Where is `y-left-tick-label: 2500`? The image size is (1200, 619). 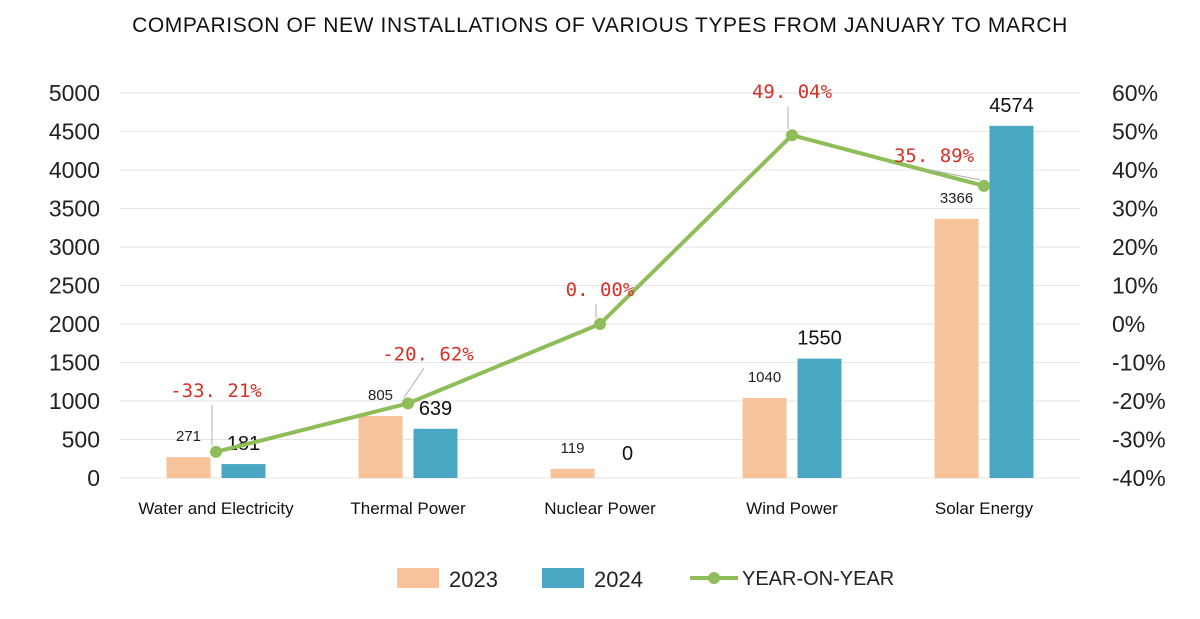
y-left-tick-label: 2500 is located at coordinates (74, 286).